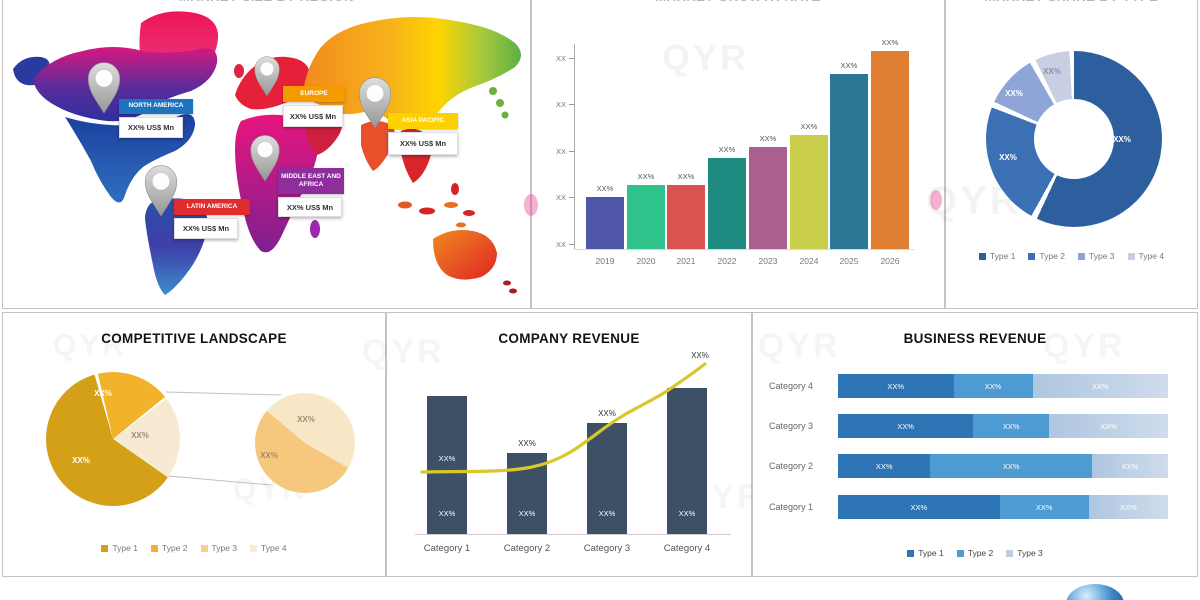 This screenshot has height=600, width=1200. Describe the element at coordinates (849, 155) in the screenshot. I see `bar-2025: XX%` at that location.